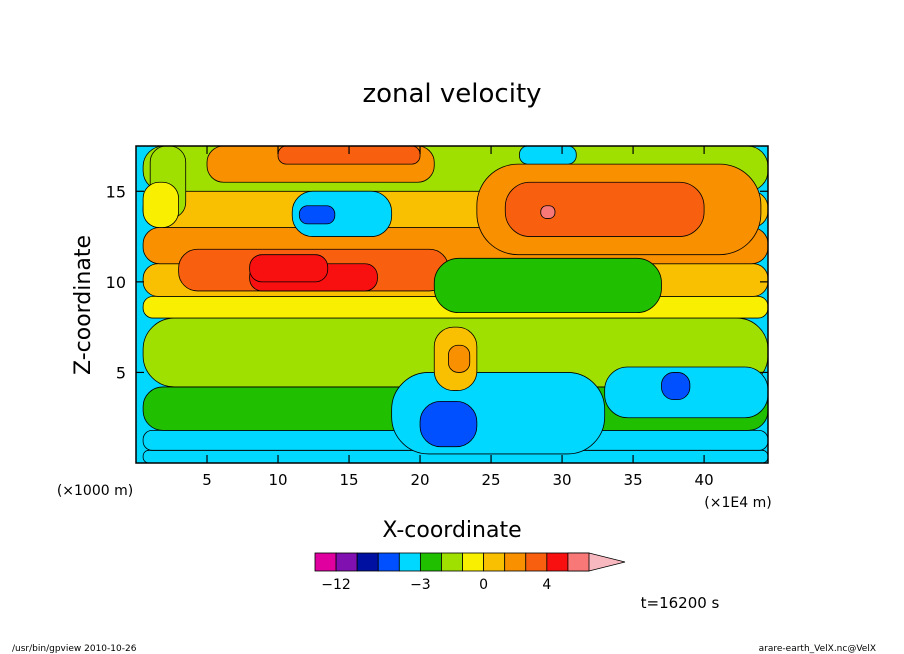 This screenshot has height=654, width=904. Describe the element at coordinates (491, 480) in the screenshot. I see `x-tick-label: 25` at that location.